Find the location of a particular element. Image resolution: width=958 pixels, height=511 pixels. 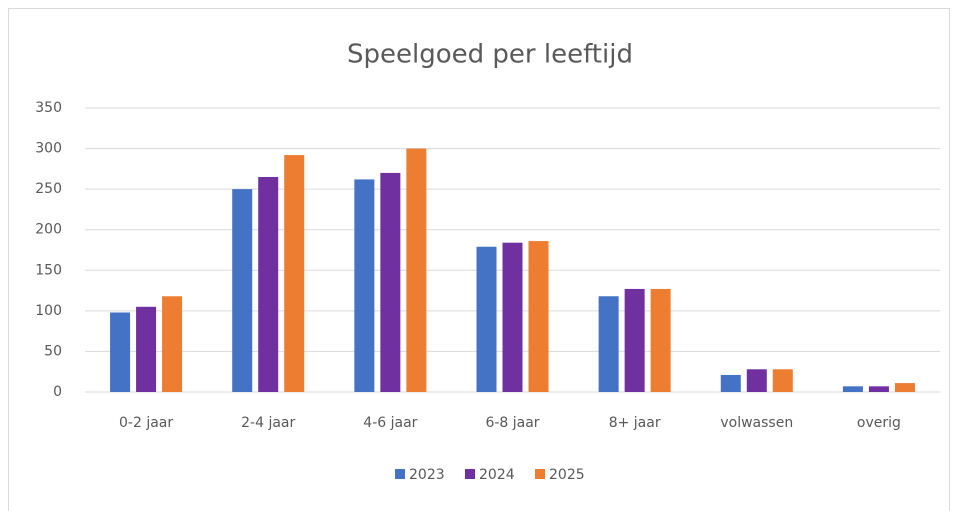

y-tick-label: 250 is located at coordinates (48, 189).